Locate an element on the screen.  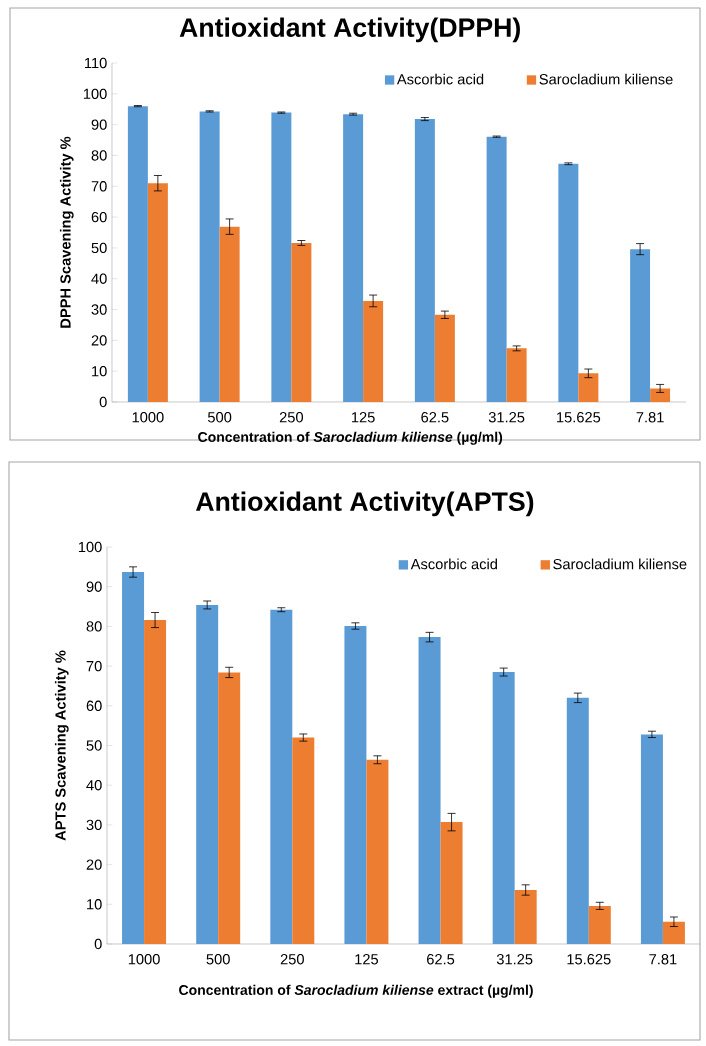
chart-title: Antioxidant Activity(DPPH) is located at coordinates (349, 30).